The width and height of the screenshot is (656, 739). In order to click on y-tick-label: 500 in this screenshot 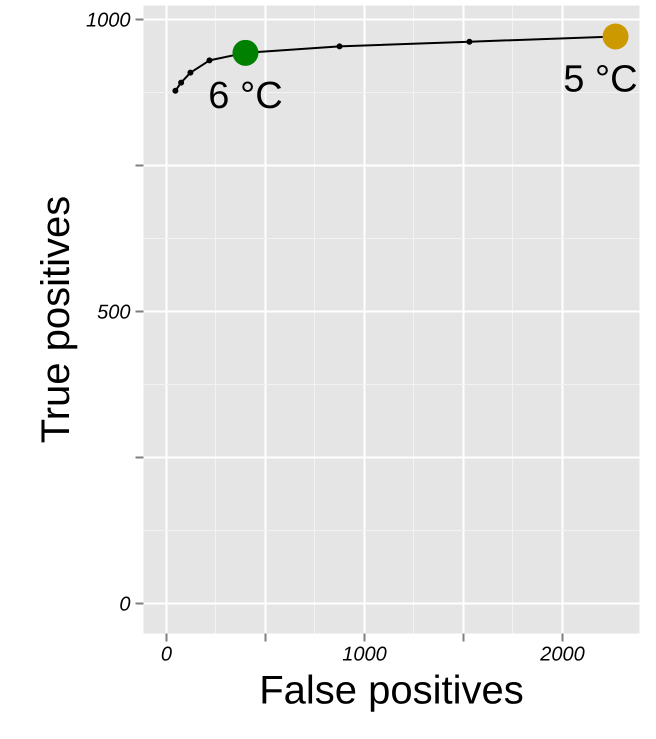, I will do `click(114, 313)`.